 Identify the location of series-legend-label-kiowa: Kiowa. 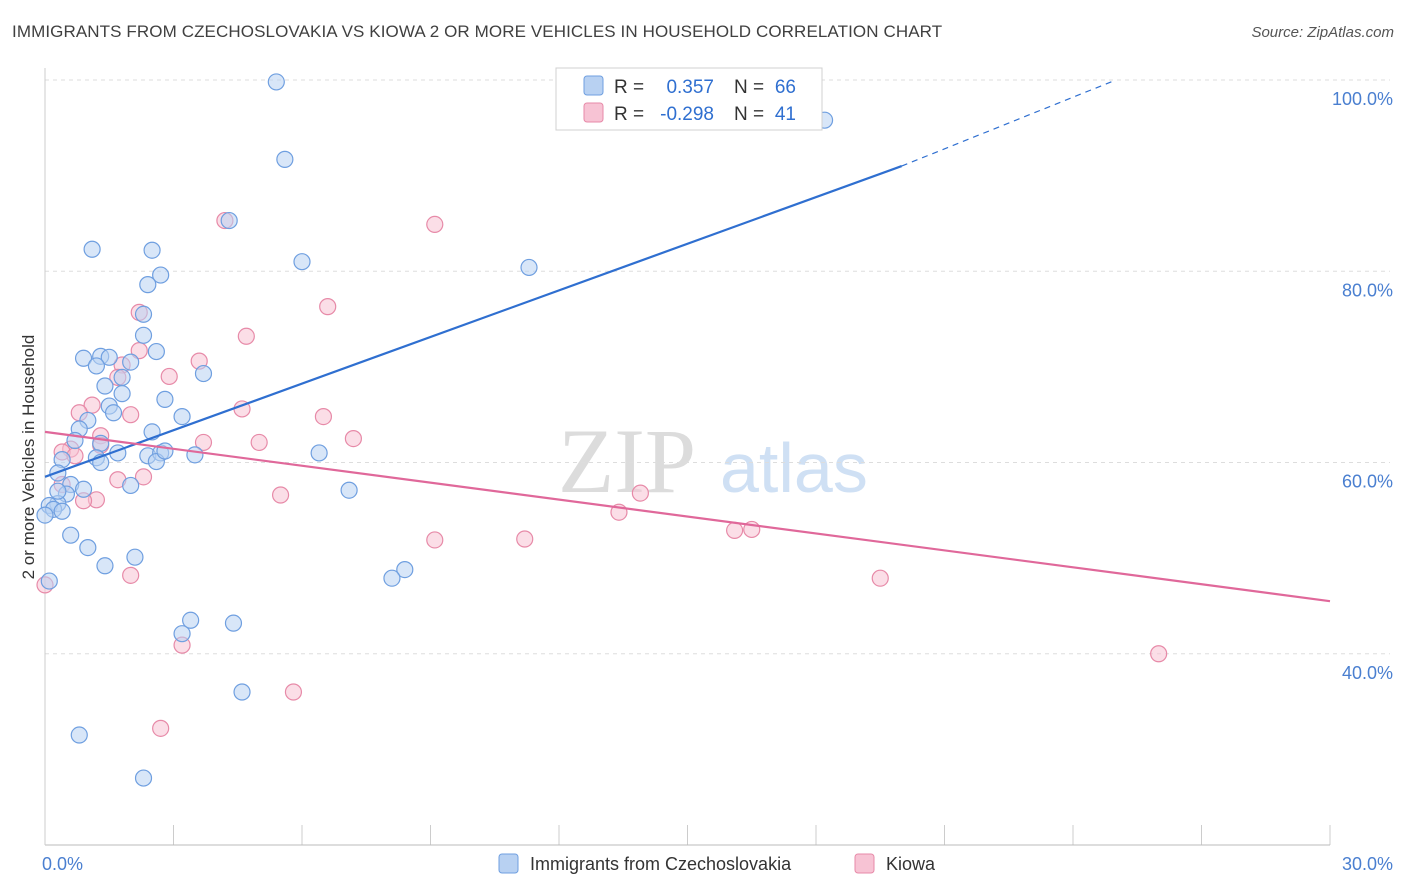
(911, 864).